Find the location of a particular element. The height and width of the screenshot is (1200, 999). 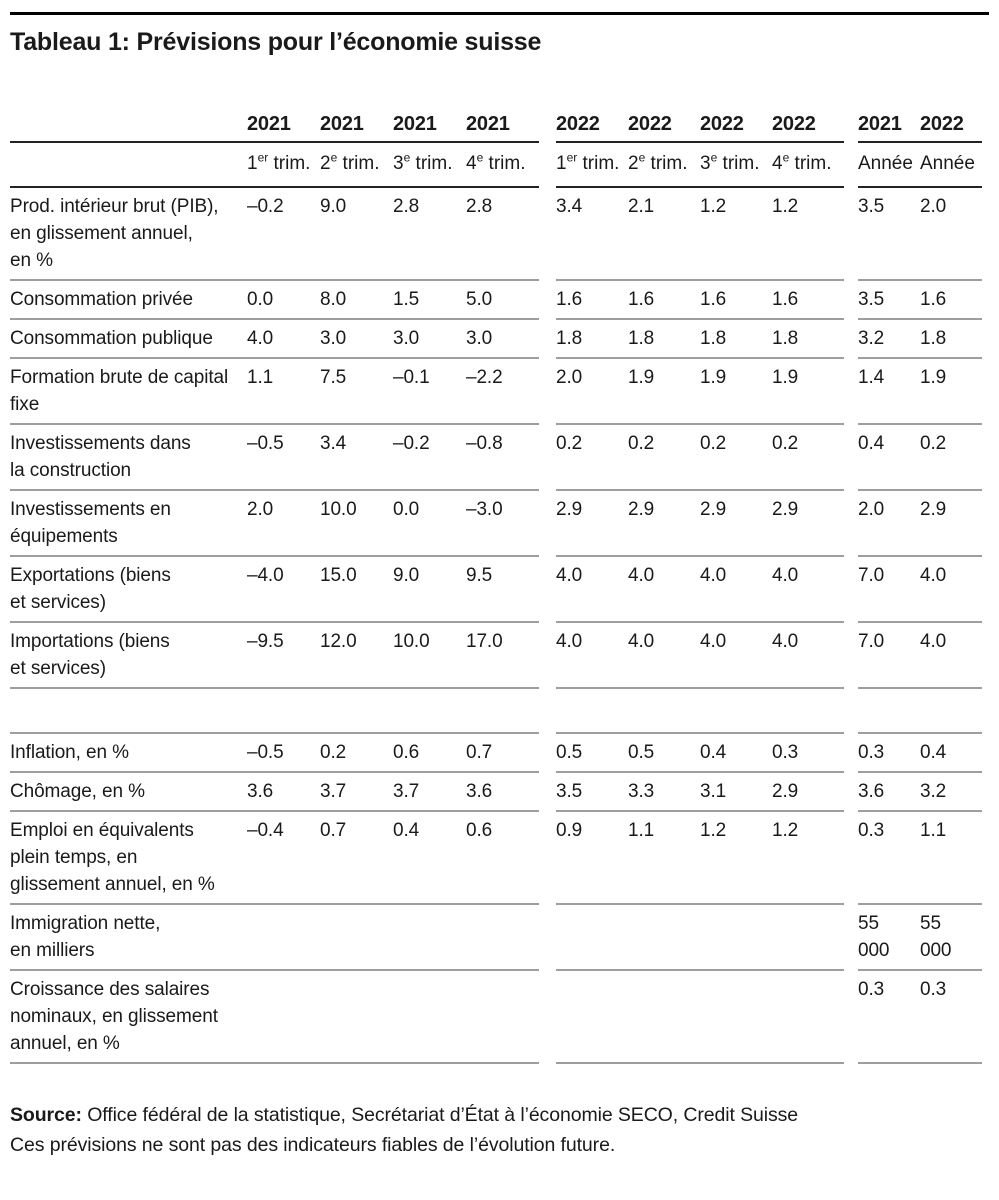

cell-value-q4-2022: 2.9 is located at coordinates (785, 509).